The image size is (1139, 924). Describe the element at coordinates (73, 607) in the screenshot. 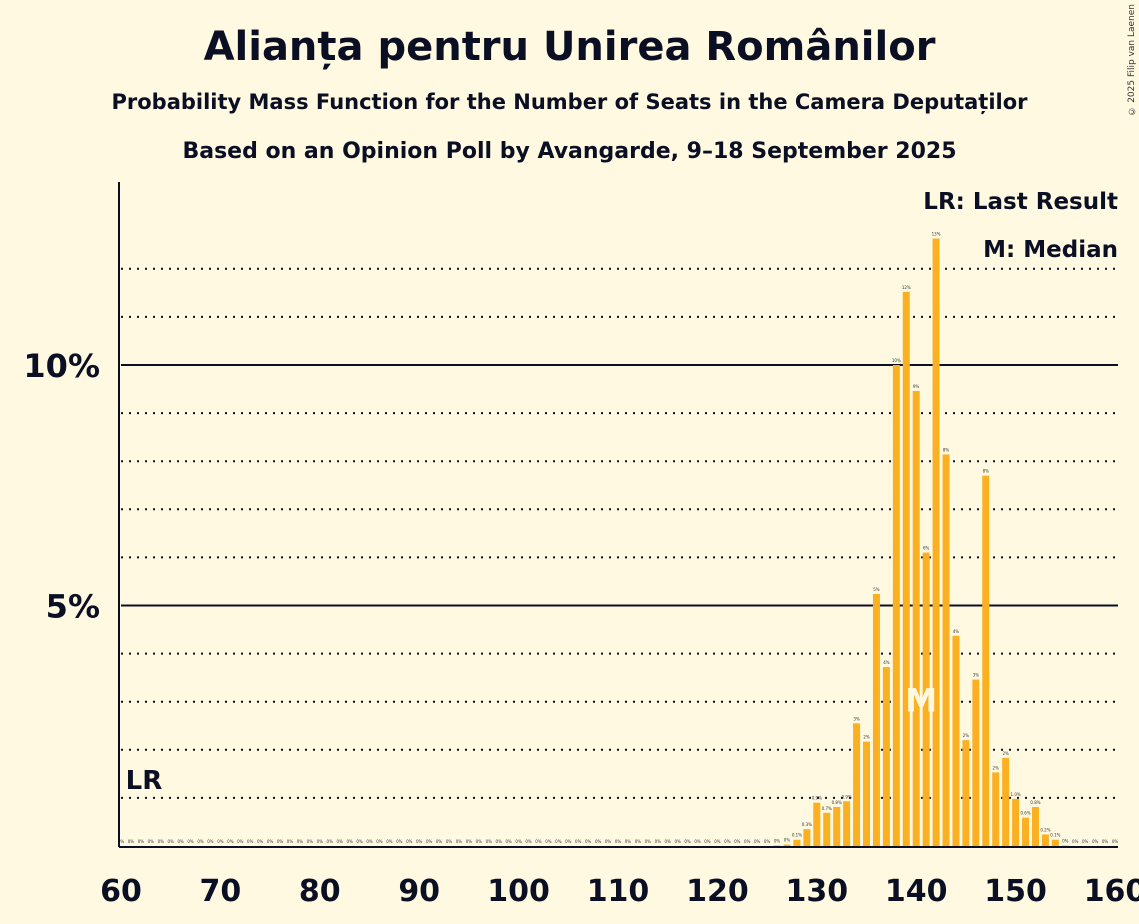

I see `y-tick-label: 5%` at that location.